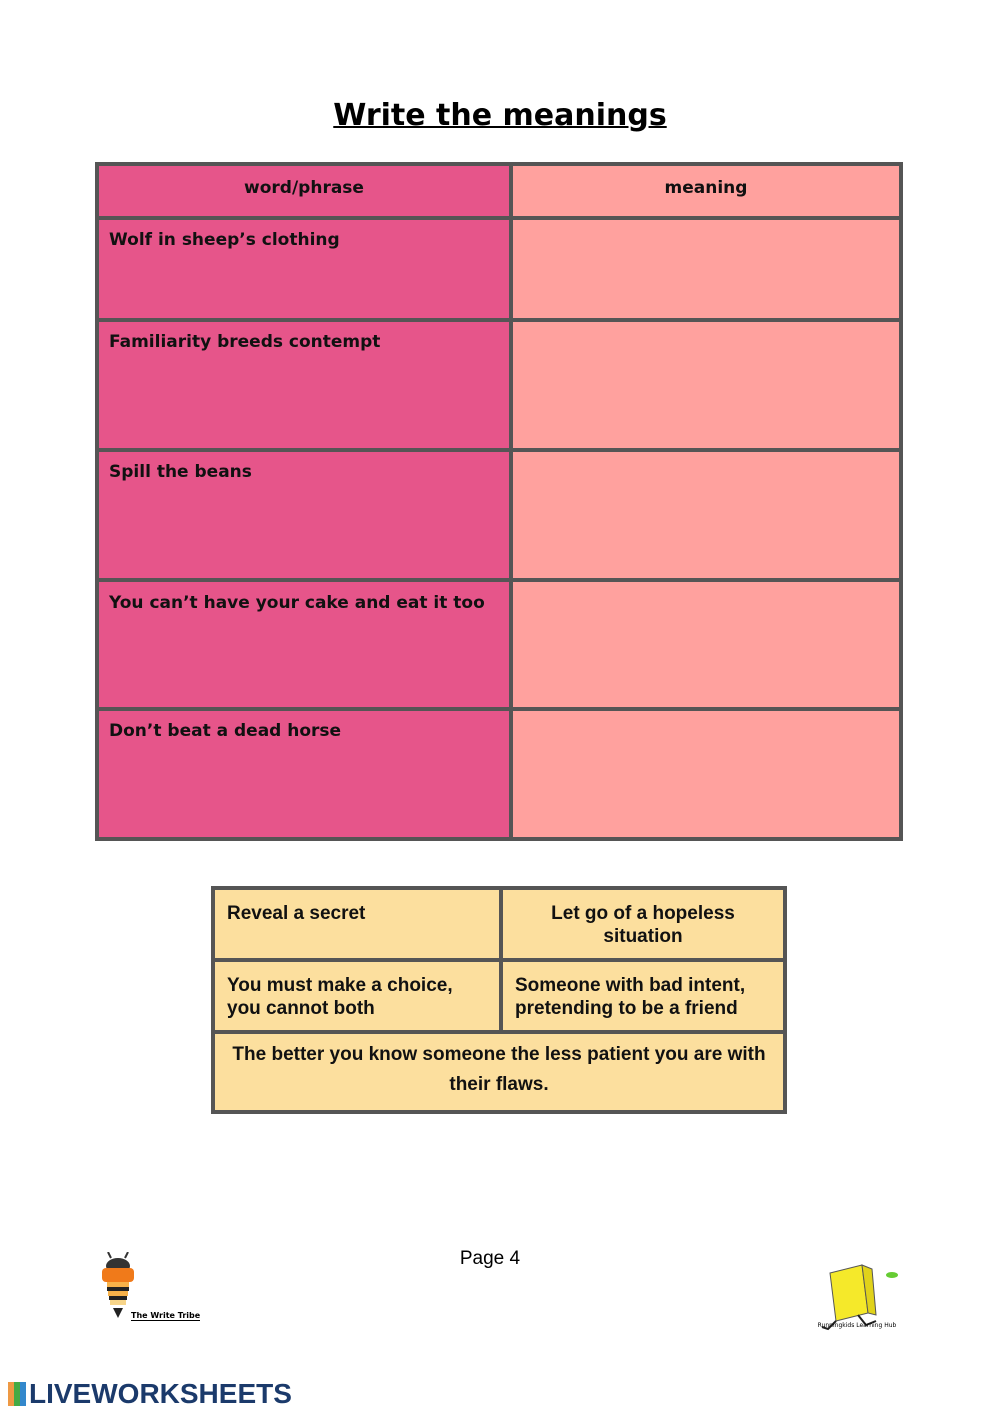 The height and width of the screenshot is (1413, 1000). Describe the element at coordinates (859, 1297) in the screenshot. I see `running-book-logo-icon` at that location.